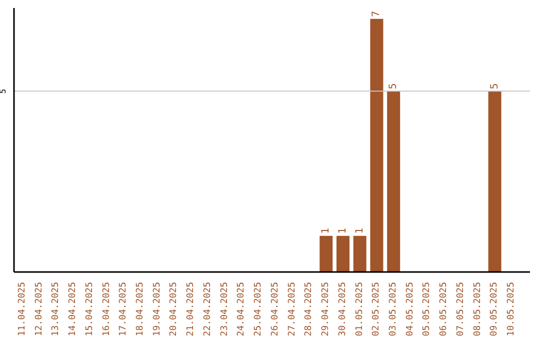 The image size is (540, 340). Describe the element at coordinates (444, 309) in the screenshot. I see `x-tick-label: 06.05.2025` at that location.